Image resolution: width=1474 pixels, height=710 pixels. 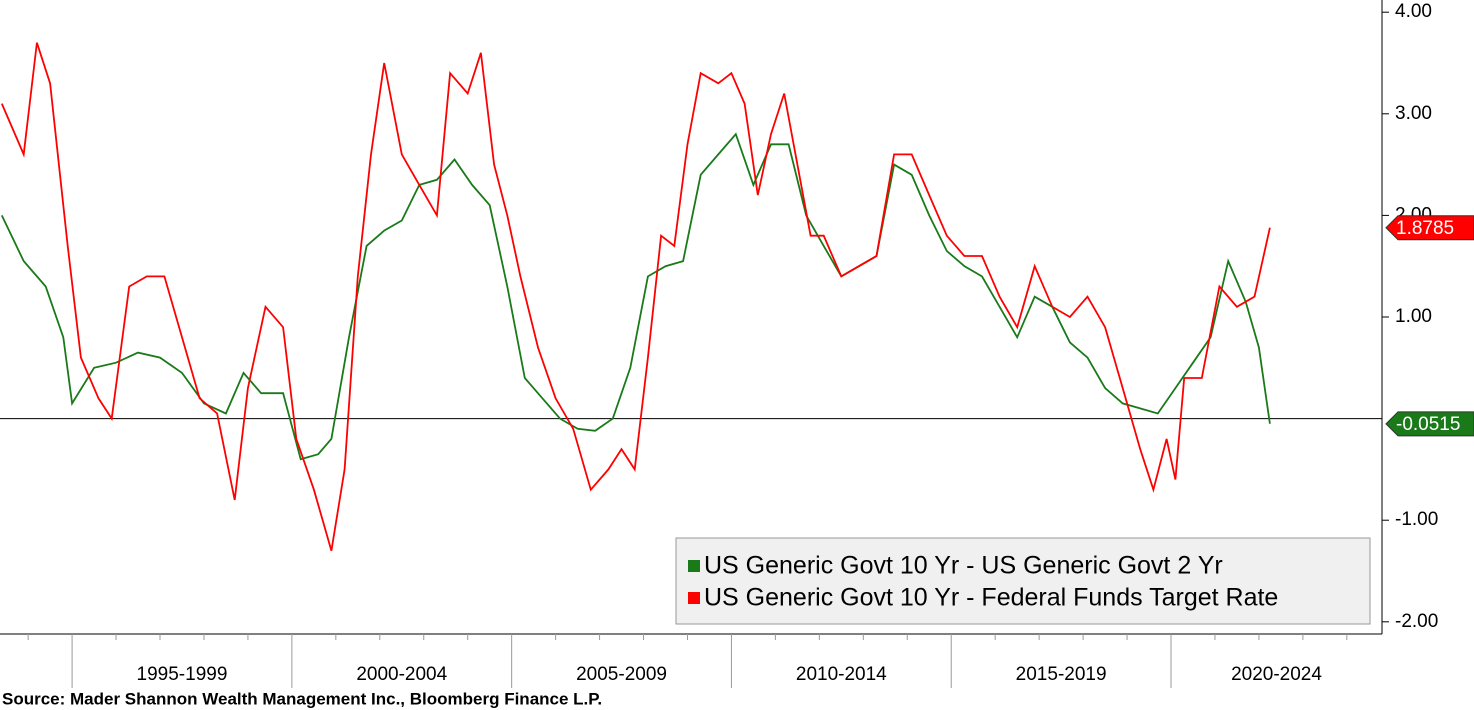 I want to click on y-tick-label: -2.00, so click(x=1416, y=621).